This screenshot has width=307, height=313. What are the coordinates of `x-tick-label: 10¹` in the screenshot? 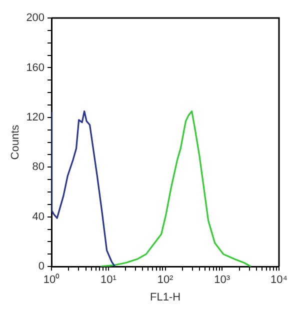 It's located at (108, 280).